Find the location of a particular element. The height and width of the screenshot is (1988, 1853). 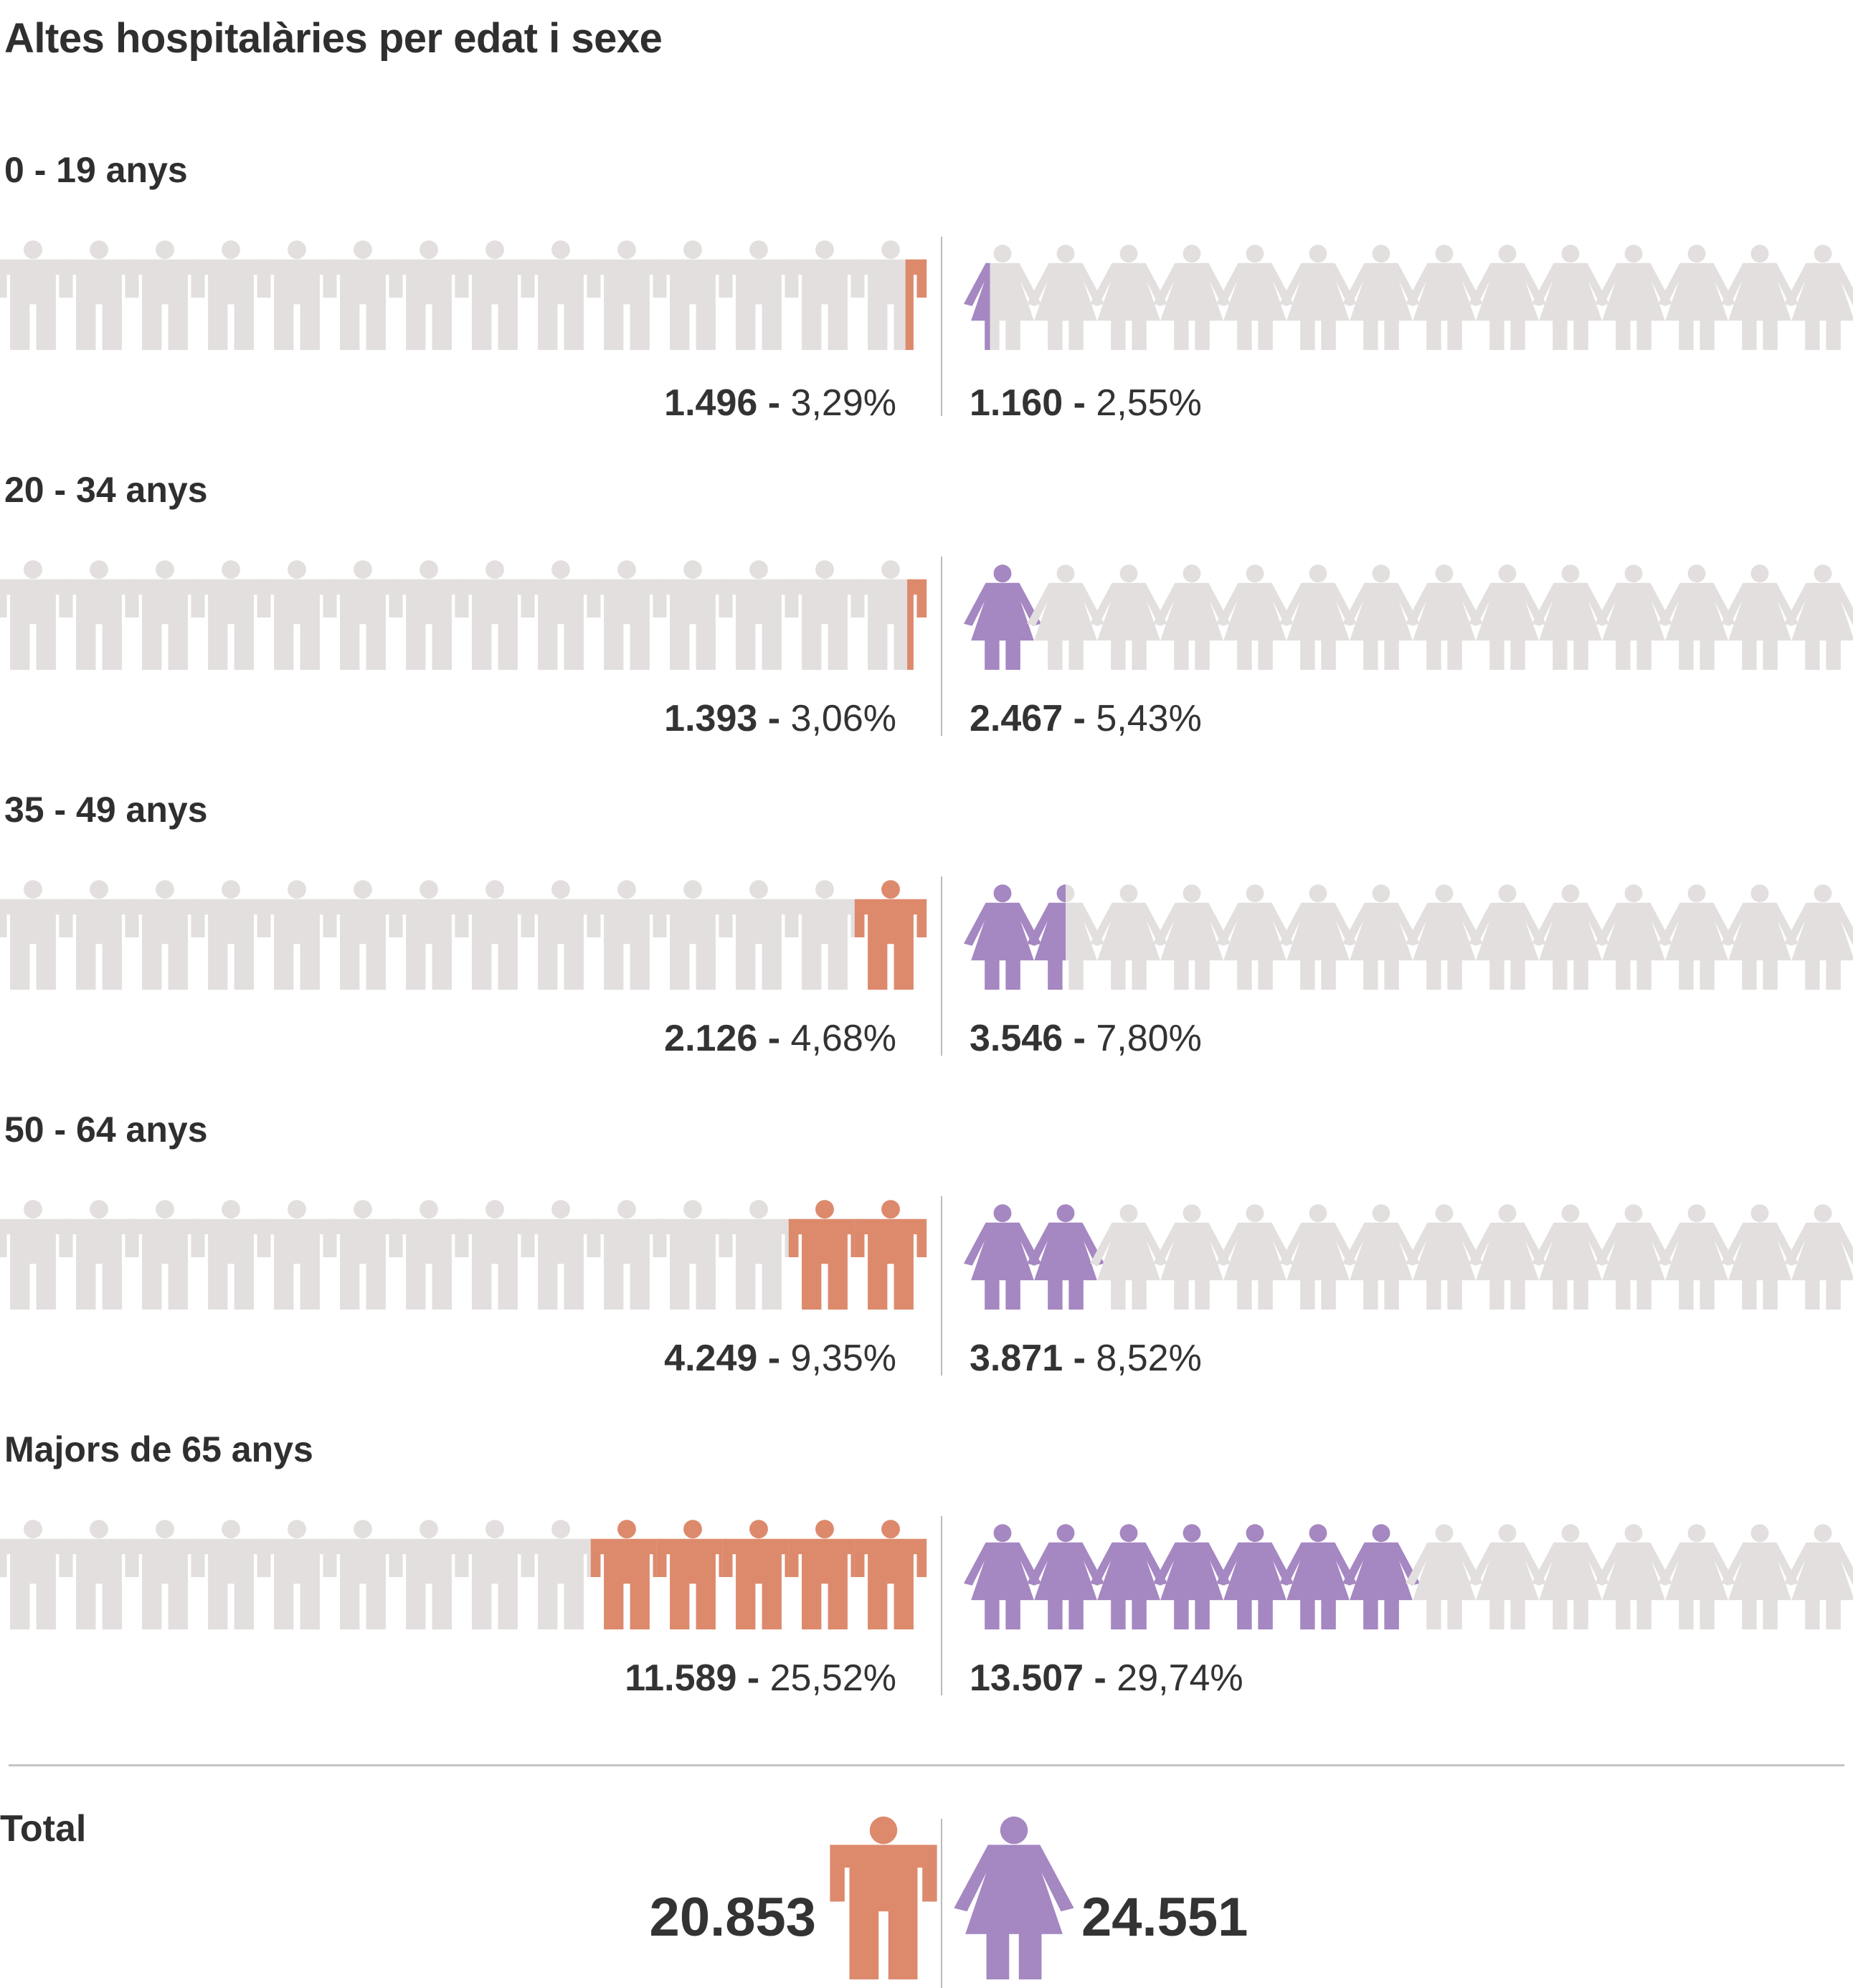

female-stat-0: 1.160 - 2,55% is located at coordinates (1086, 403).